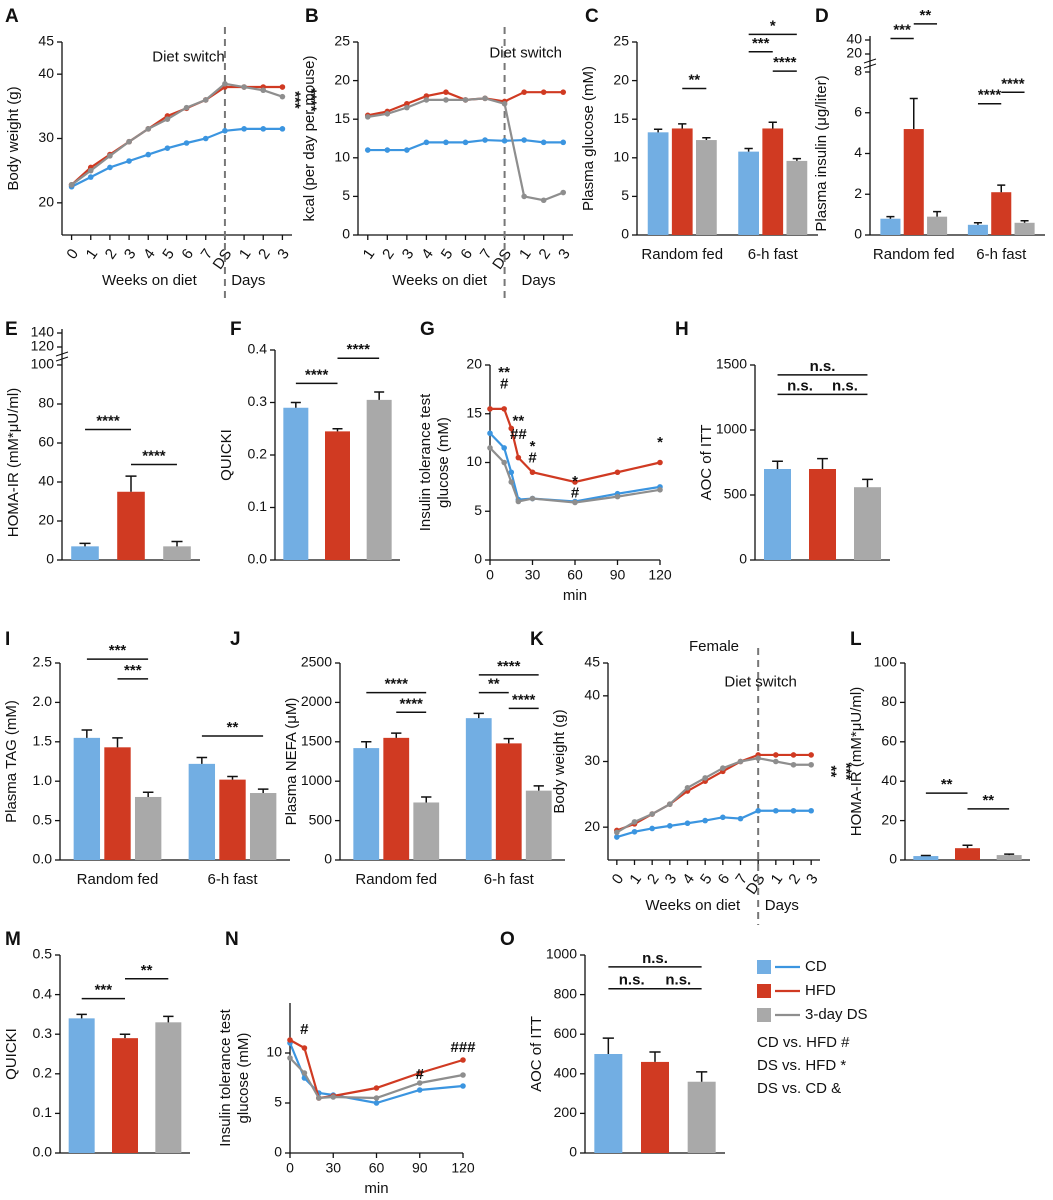 The width and height of the screenshot is (1053, 1200). What do you see at coordinates (518, 434) in the screenshot?
I see `annotation: ##` at bounding box center [518, 434].